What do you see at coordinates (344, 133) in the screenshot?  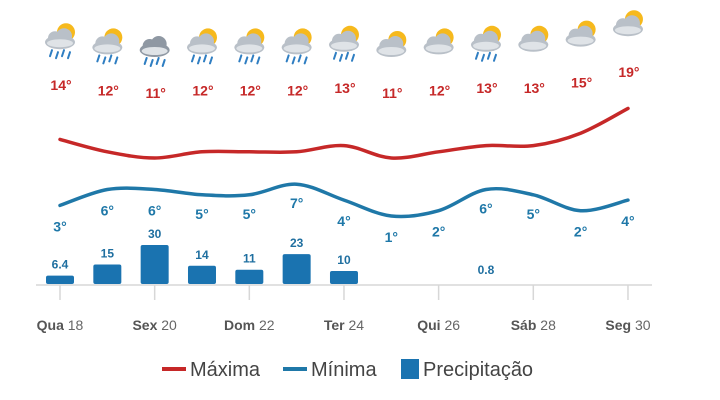 I see `max-temp-line` at bounding box center [344, 133].